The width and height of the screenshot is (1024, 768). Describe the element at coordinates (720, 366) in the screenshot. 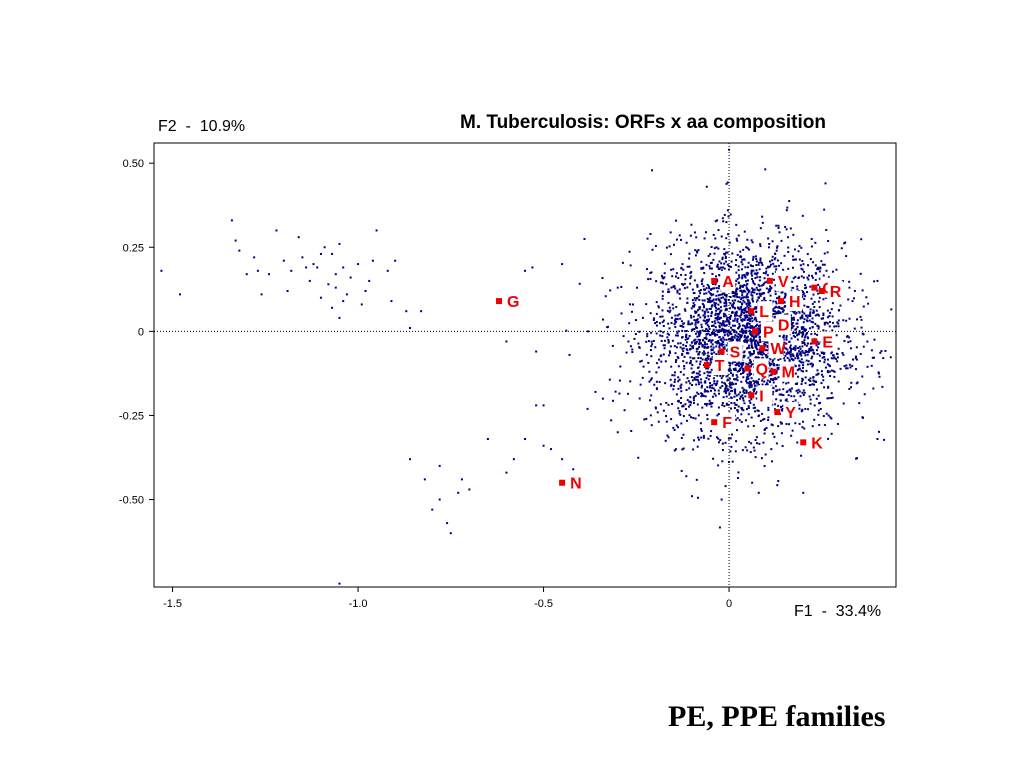

I see `amino-acid-label-T: T` at that location.